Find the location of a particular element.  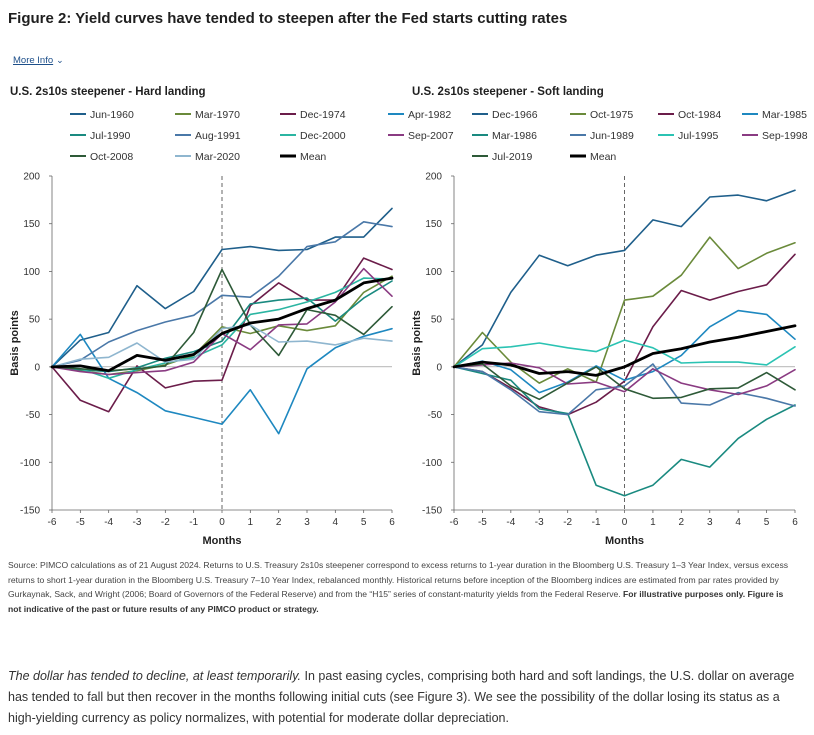

chart-title: U.S. 2s10s steepener - Hard landing is located at coordinates (108, 92).